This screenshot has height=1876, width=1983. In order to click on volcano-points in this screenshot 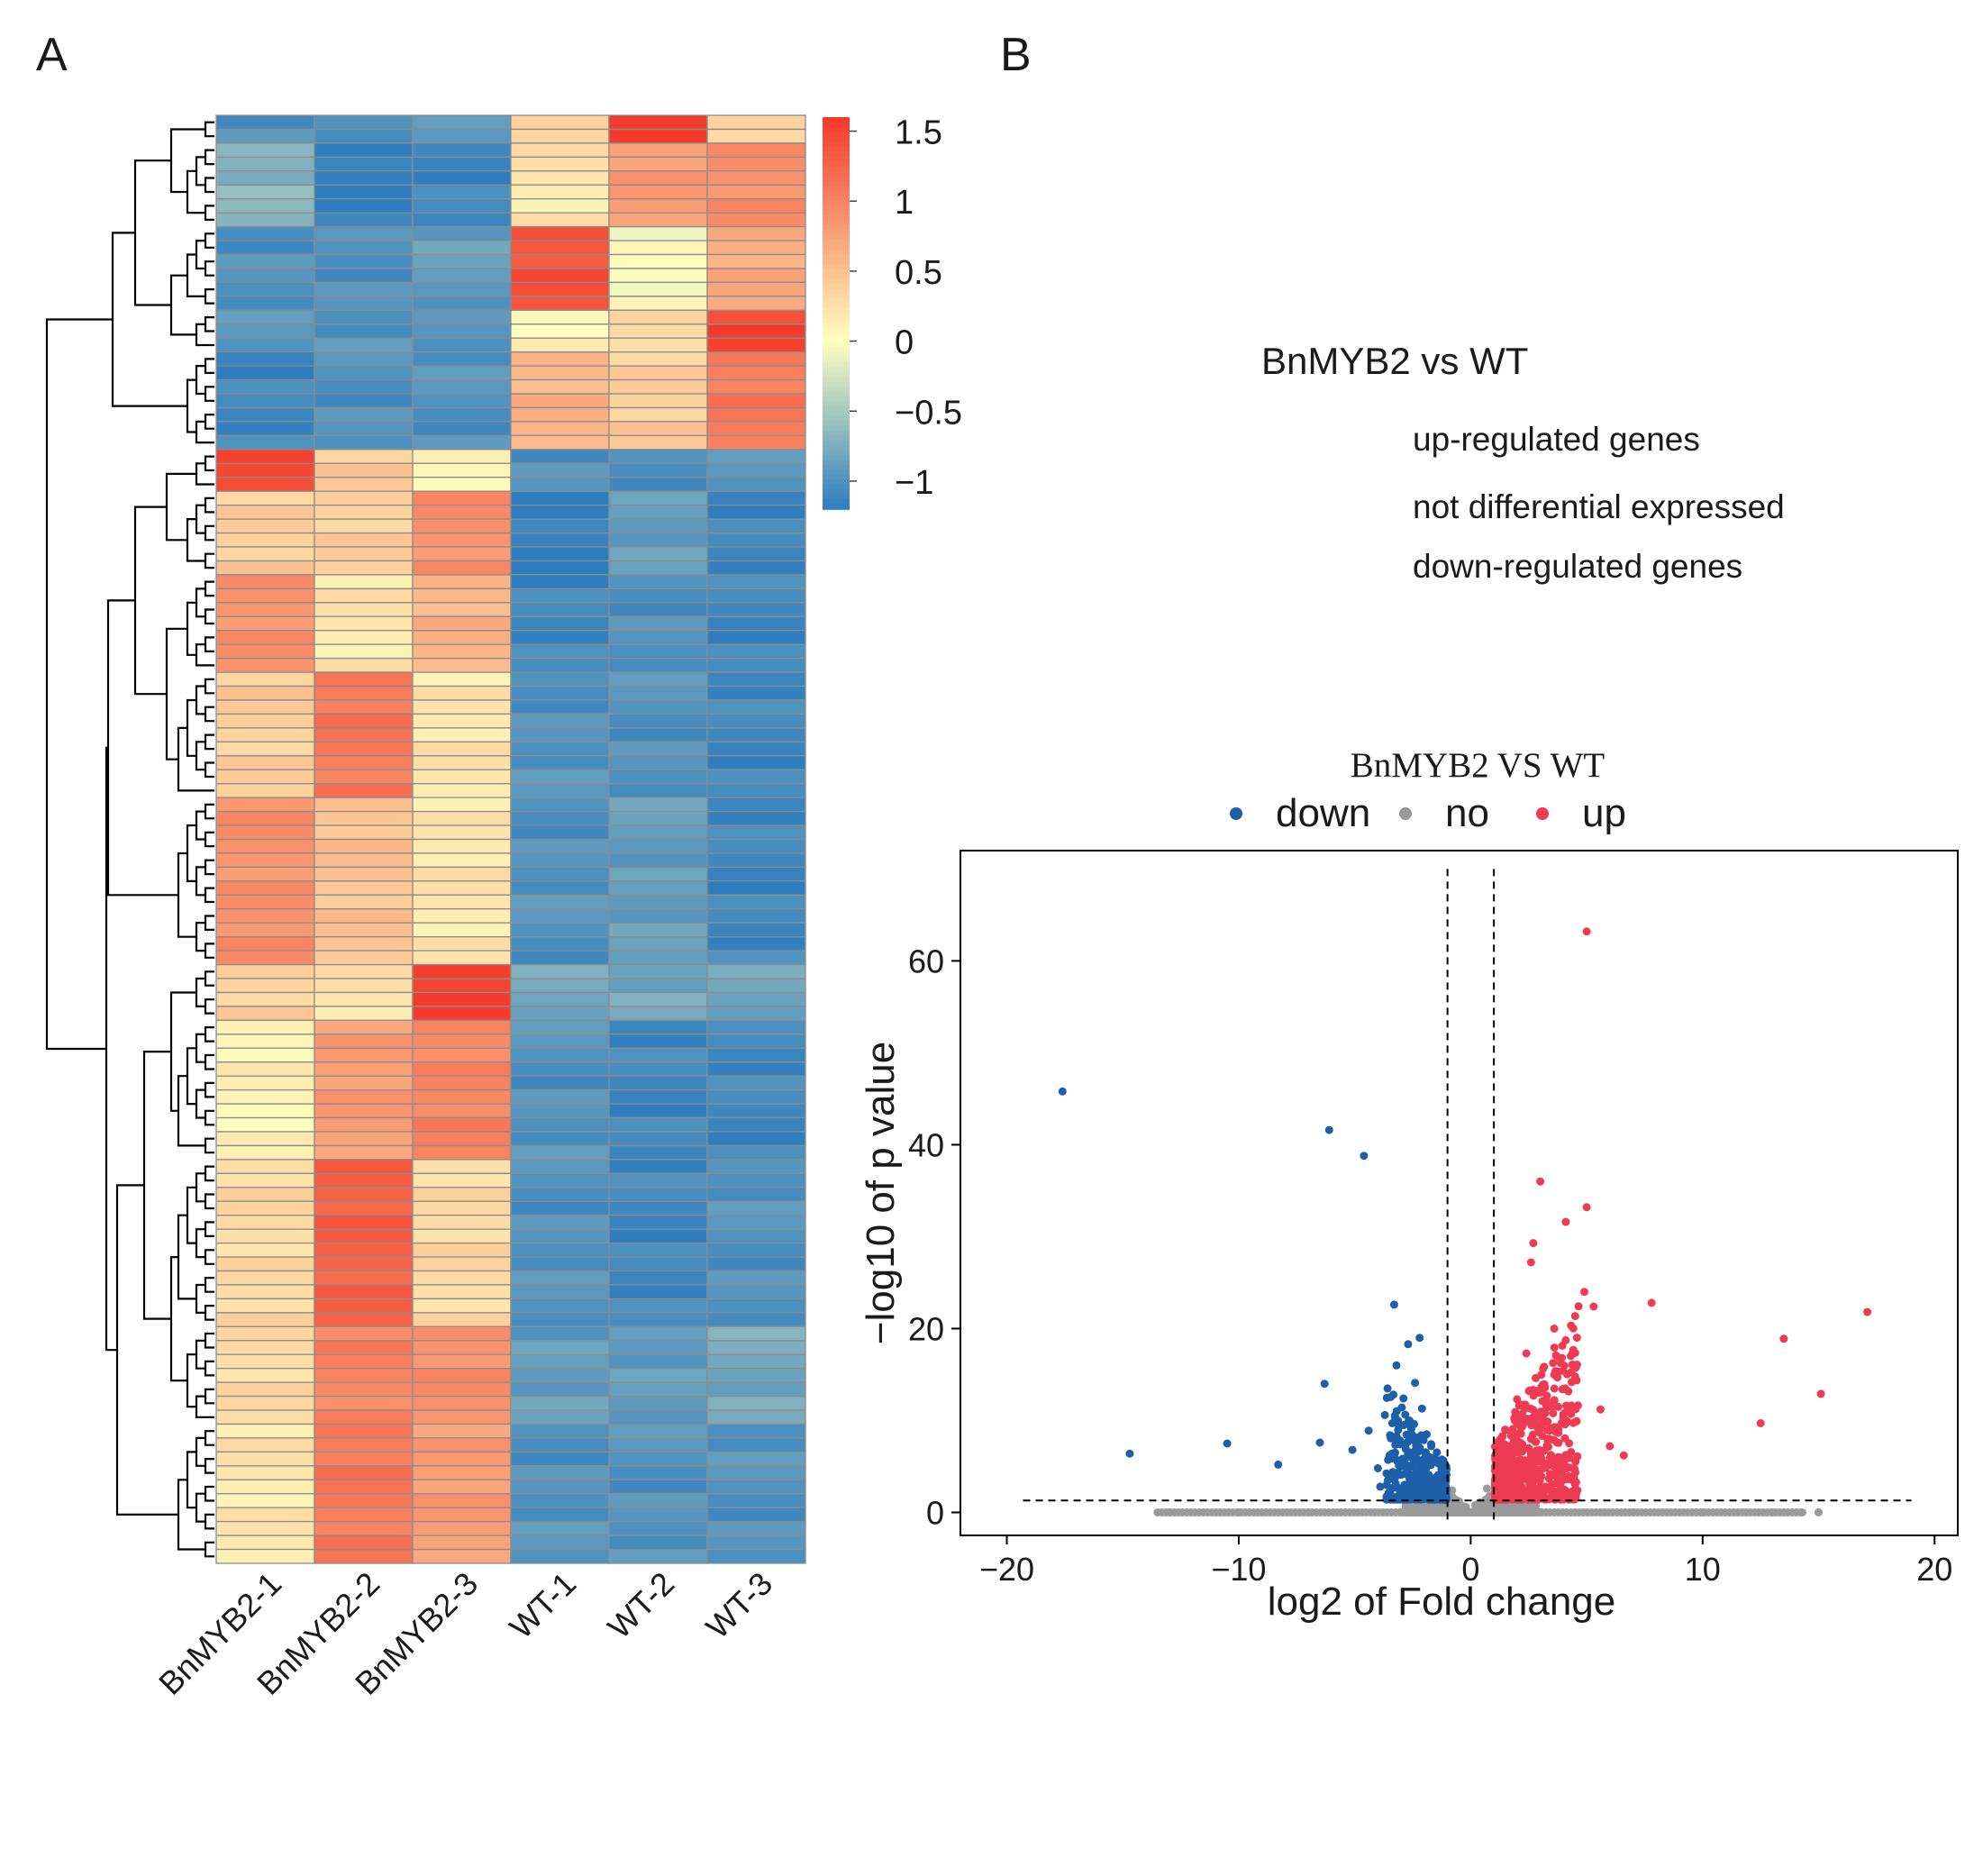, I will do `click(1465, 1221)`.